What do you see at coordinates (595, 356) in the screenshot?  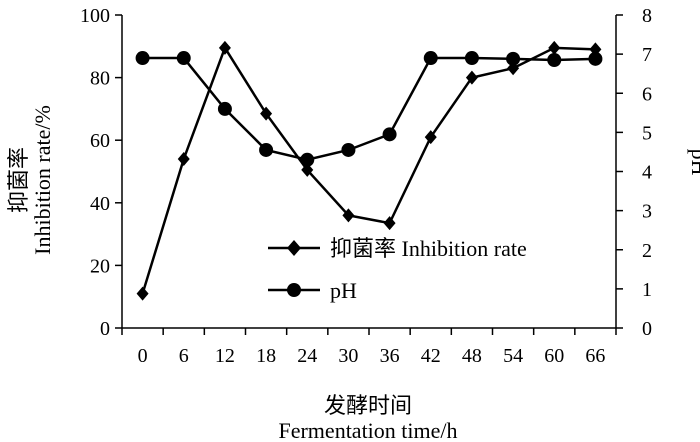 I see `x-tick-label: 66` at bounding box center [595, 356].